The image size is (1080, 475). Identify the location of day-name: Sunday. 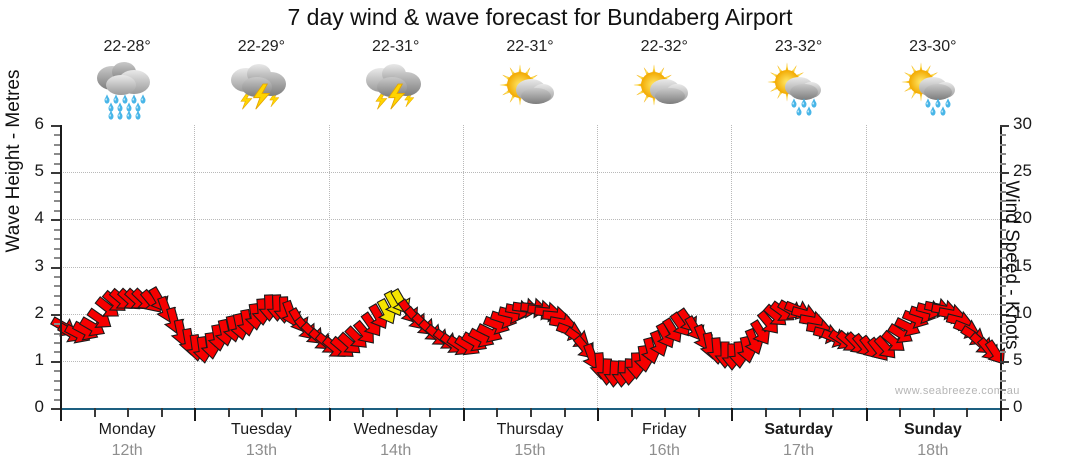
(932, 429).